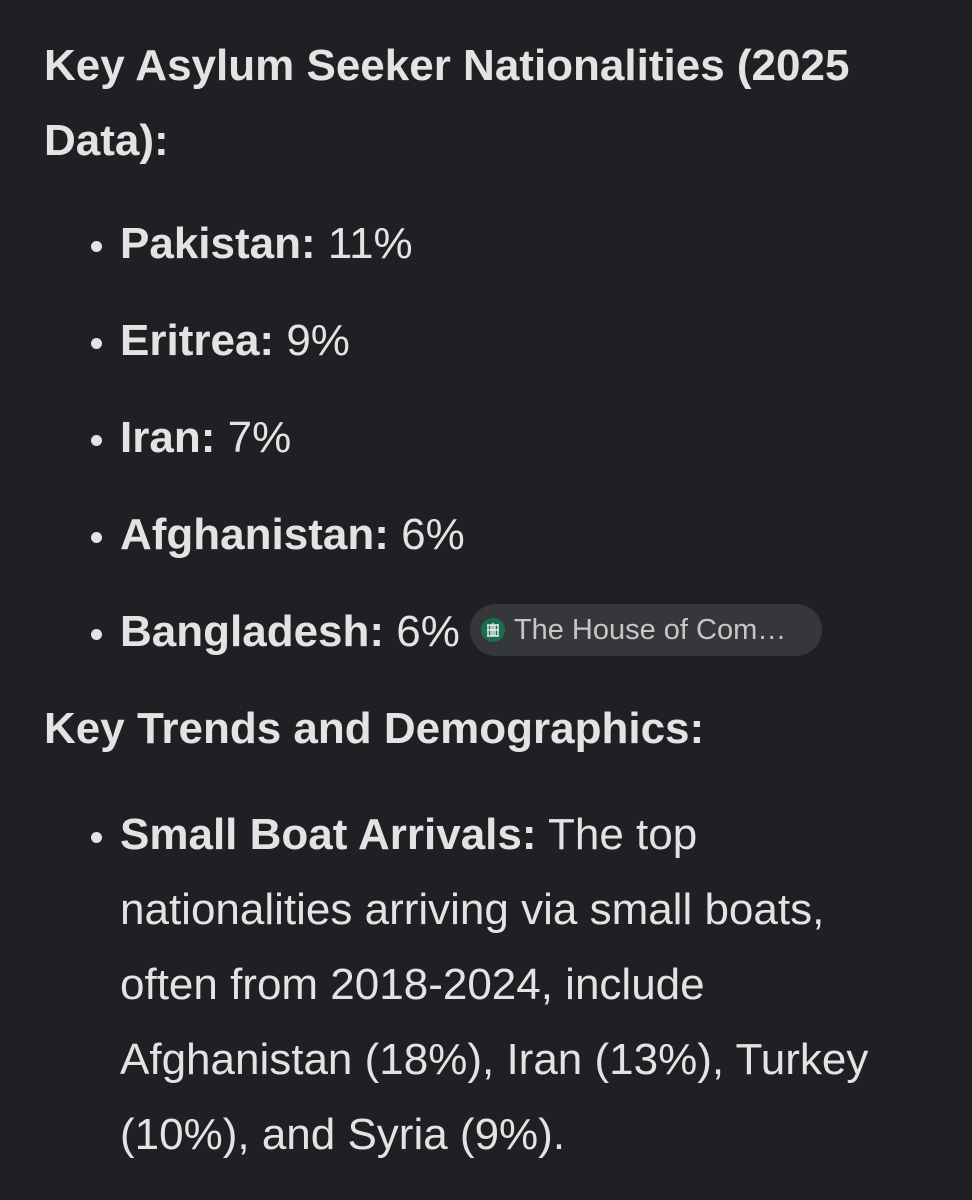 Image resolution: width=972 pixels, height=1200 pixels. Describe the element at coordinates (370, 243) in the screenshot. I see `item-value: 11%` at that location.